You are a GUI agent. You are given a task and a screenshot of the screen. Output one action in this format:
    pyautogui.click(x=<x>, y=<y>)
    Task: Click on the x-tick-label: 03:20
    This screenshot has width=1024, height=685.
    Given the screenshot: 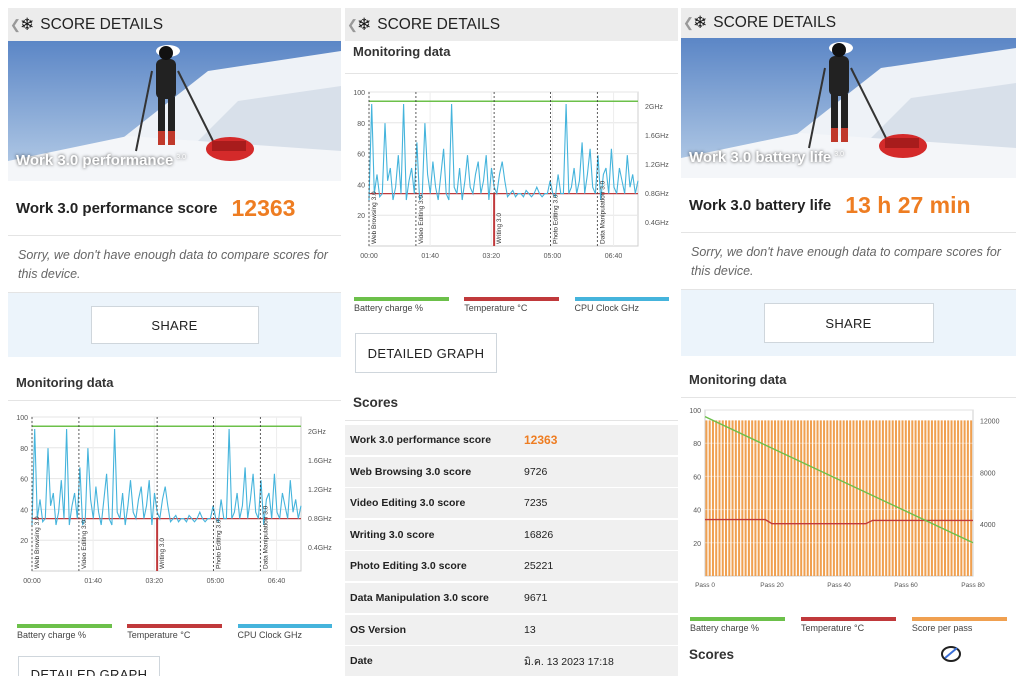 What is the action you would take?
    pyautogui.click(x=155, y=581)
    